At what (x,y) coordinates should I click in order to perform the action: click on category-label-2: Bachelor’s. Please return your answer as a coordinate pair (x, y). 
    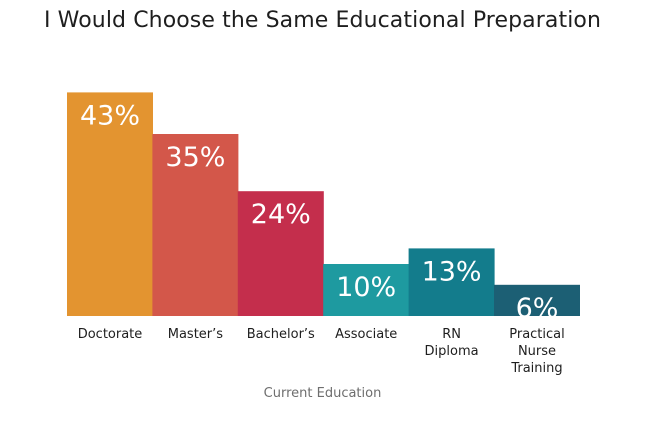
    Looking at the image, I should click on (281, 334).